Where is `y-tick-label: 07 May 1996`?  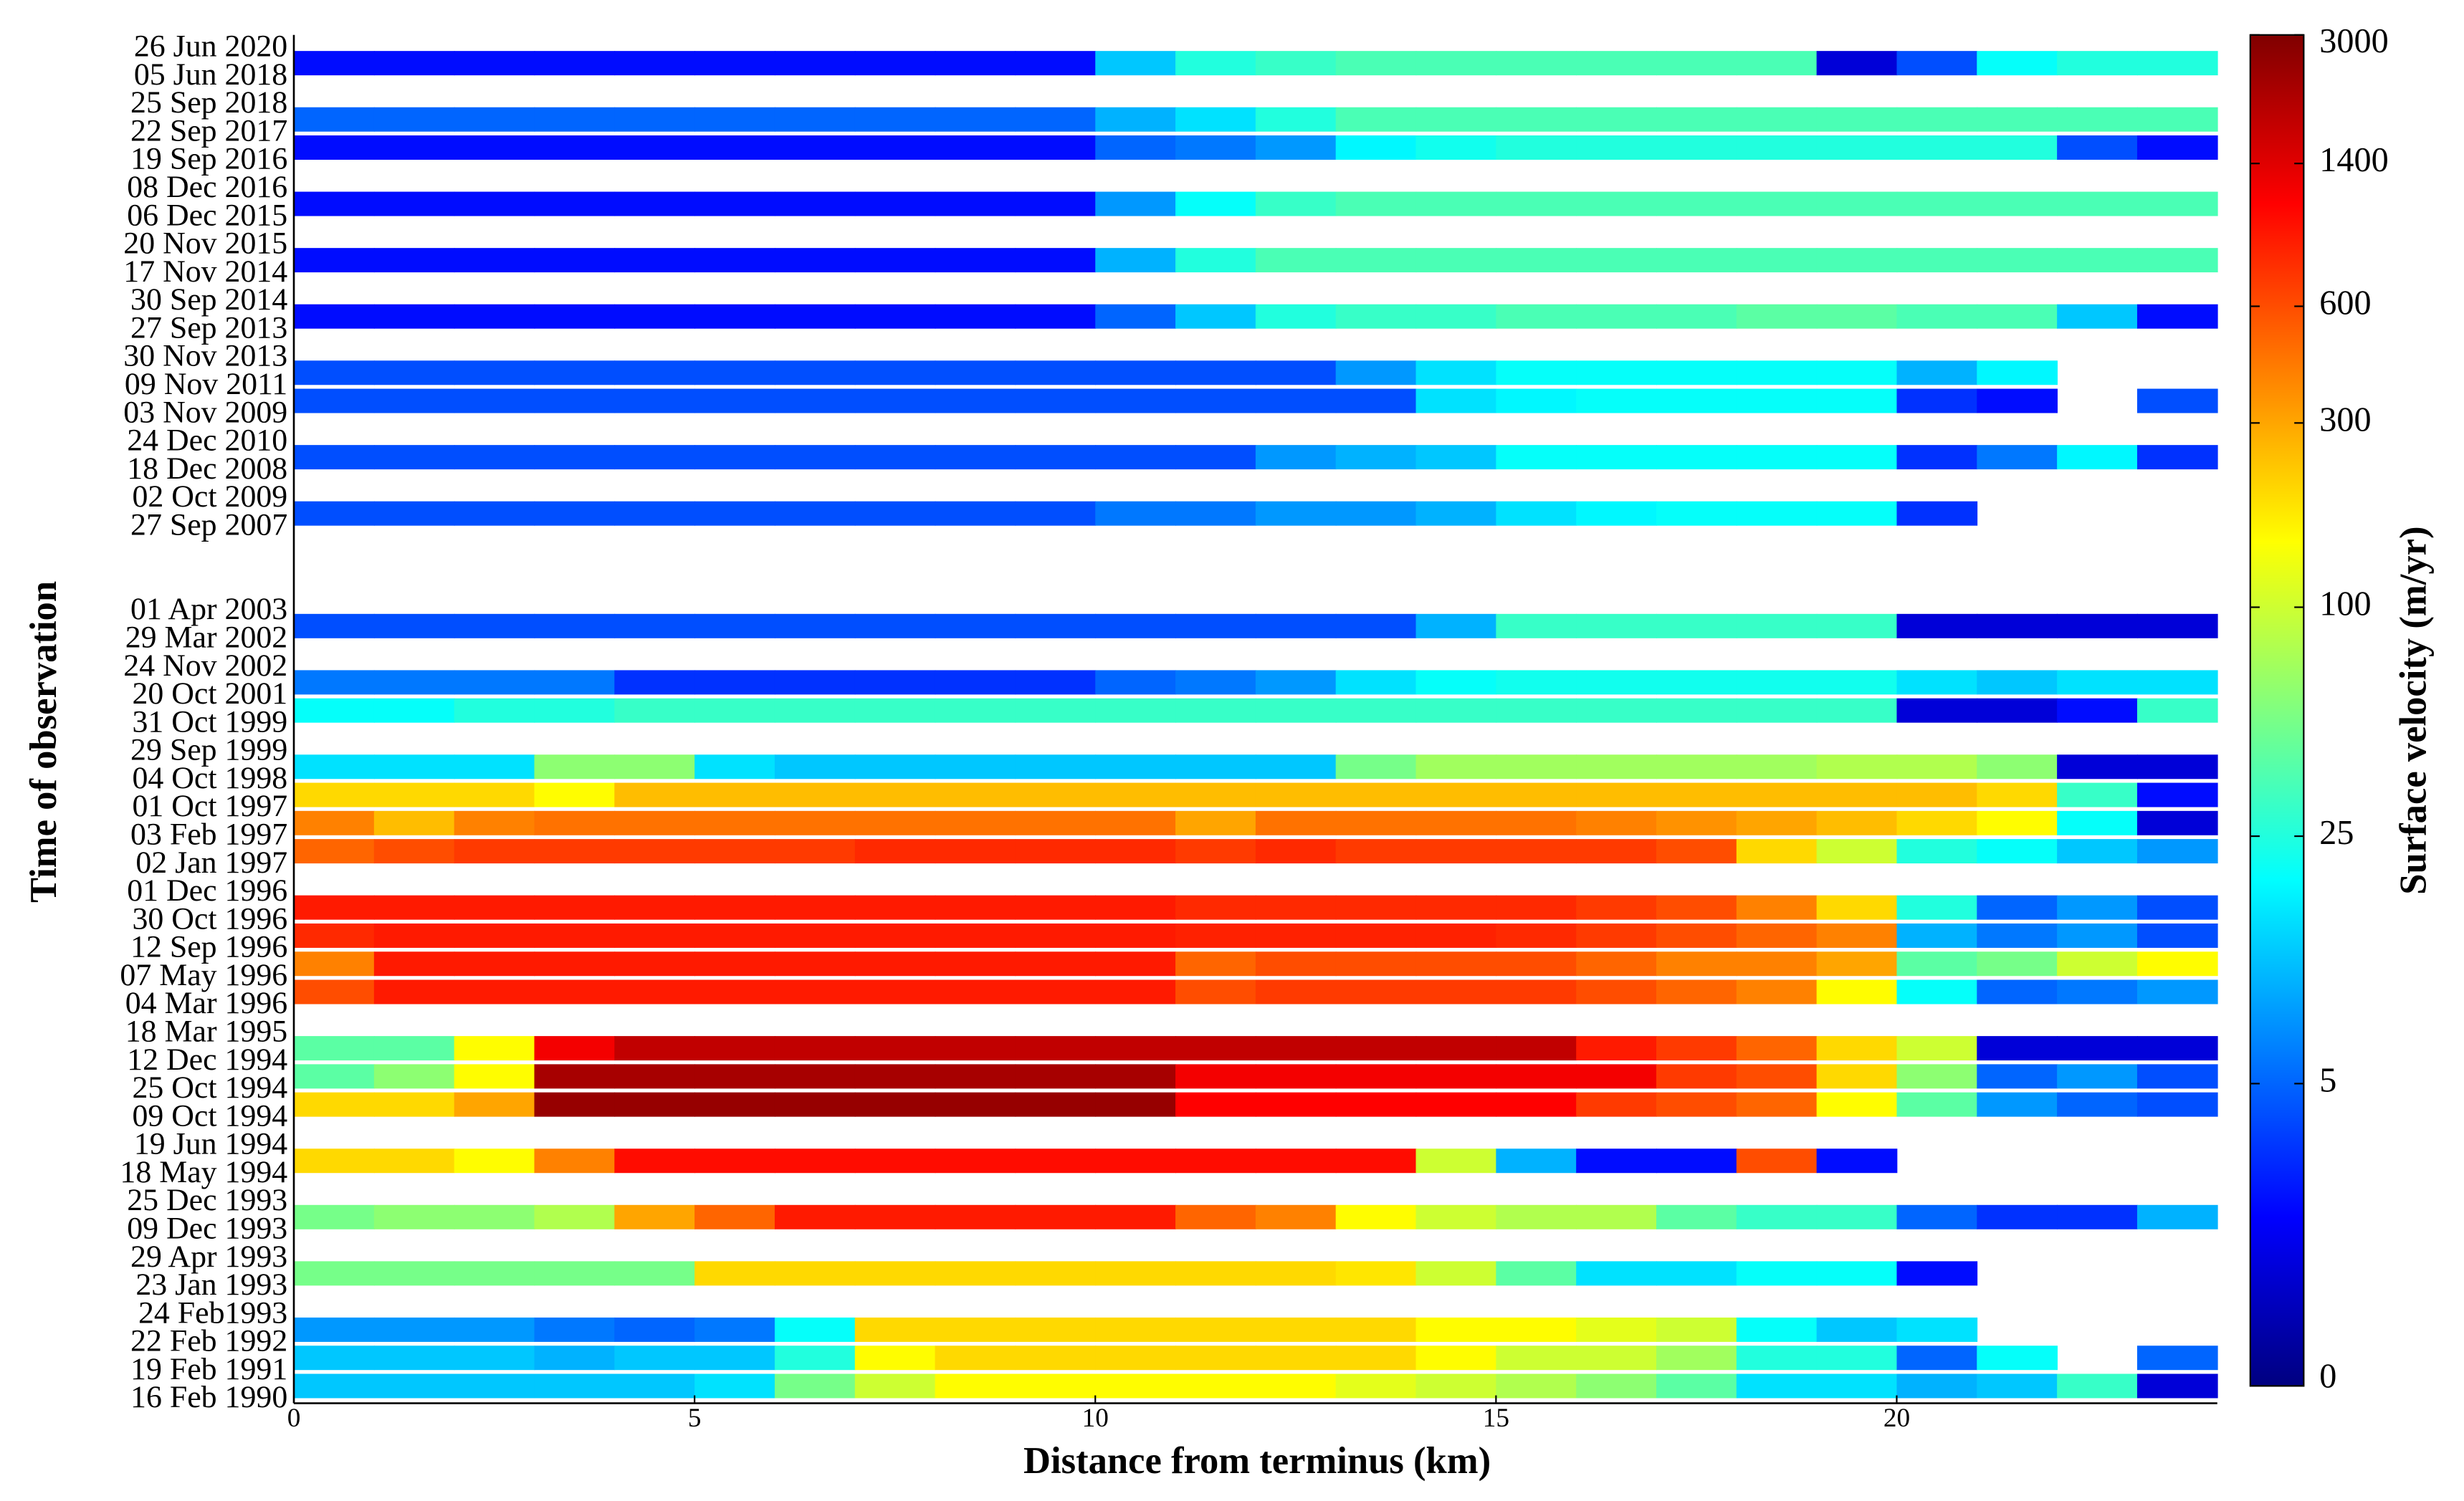 y-tick-label: 07 May 1996 is located at coordinates (203, 975).